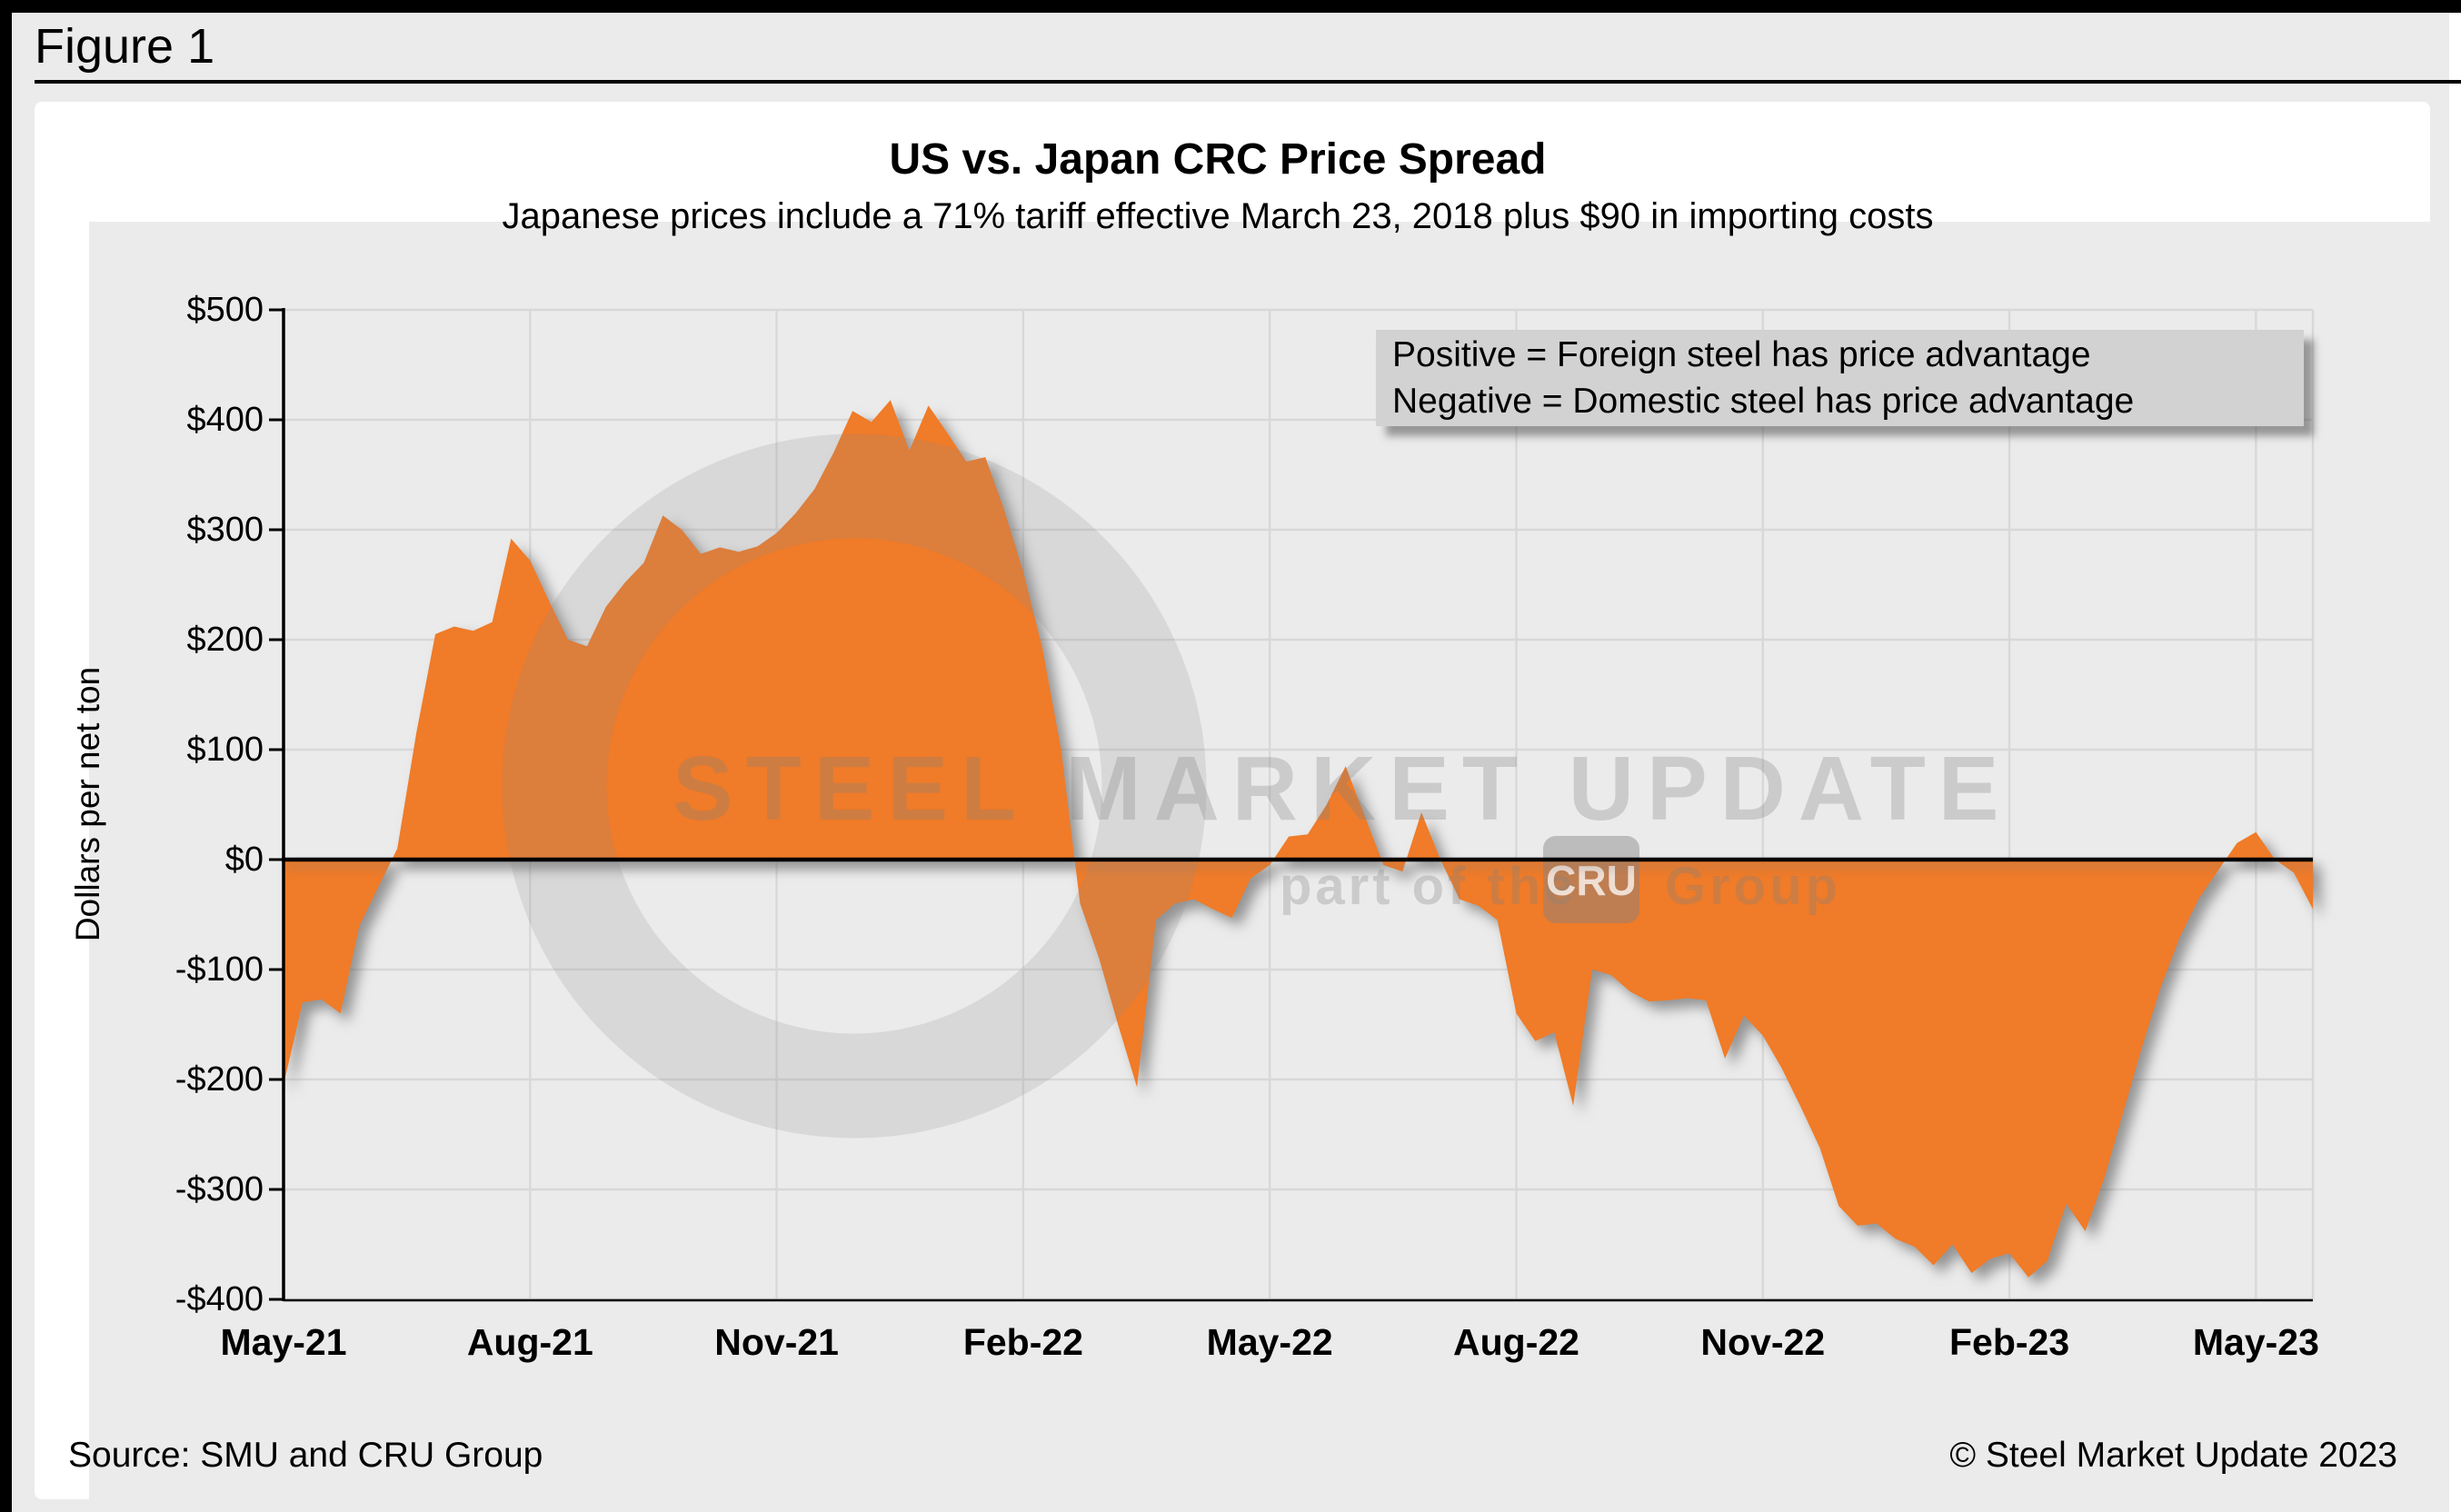 The width and height of the screenshot is (2461, 1512). I want to click on left-border-bar, so click(6, 756).